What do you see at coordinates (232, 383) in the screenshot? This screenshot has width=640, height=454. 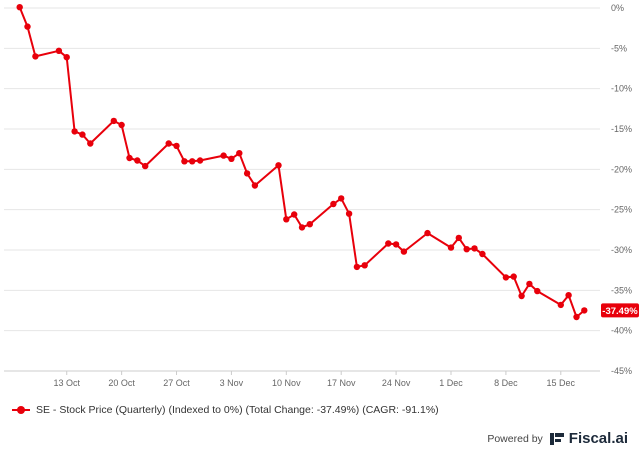 I see `x-tick-label: 3 Nov` at bounding box center [232, 383].